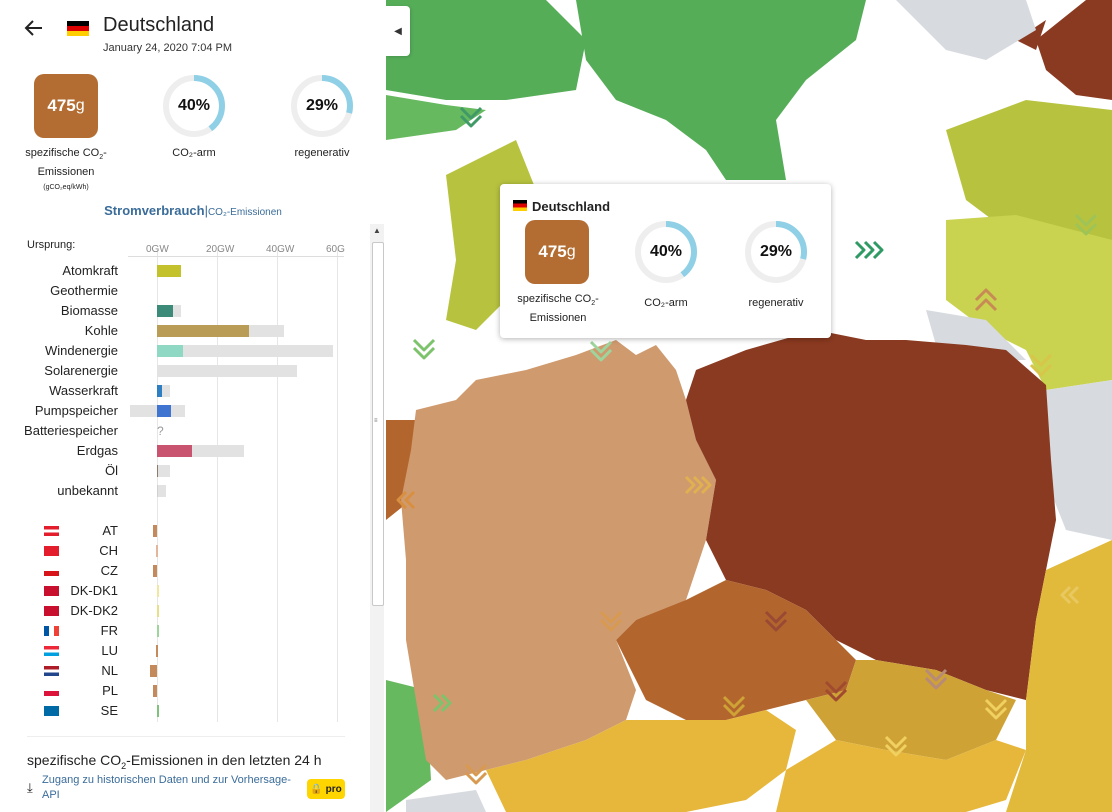 This screenshot has width=1112, height=812. I want to click on divider, so click(186, 736).